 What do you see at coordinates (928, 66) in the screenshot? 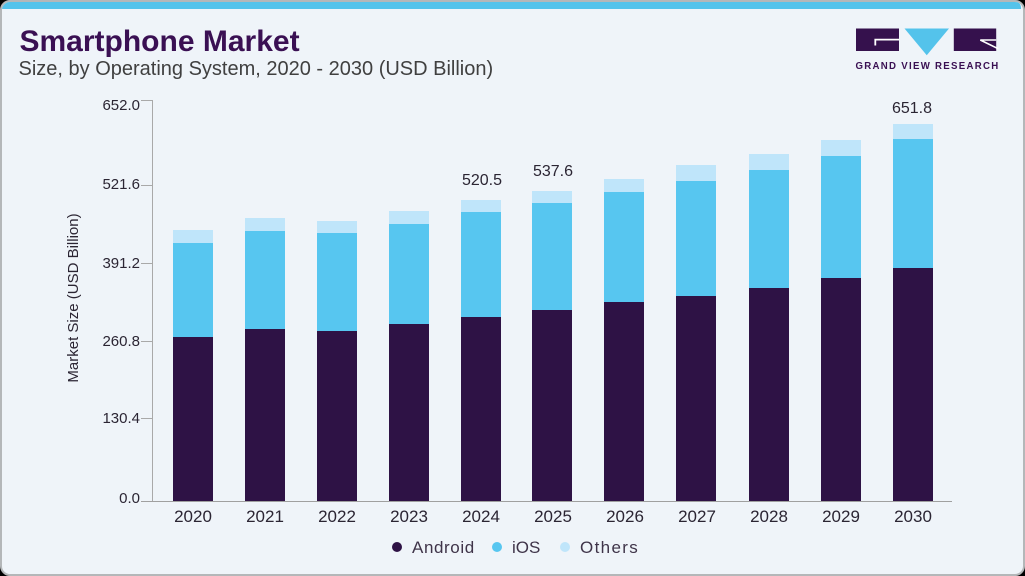
I see `svg-text: GRAND VIEW RESEARCH` at bounding box center [928, 66].